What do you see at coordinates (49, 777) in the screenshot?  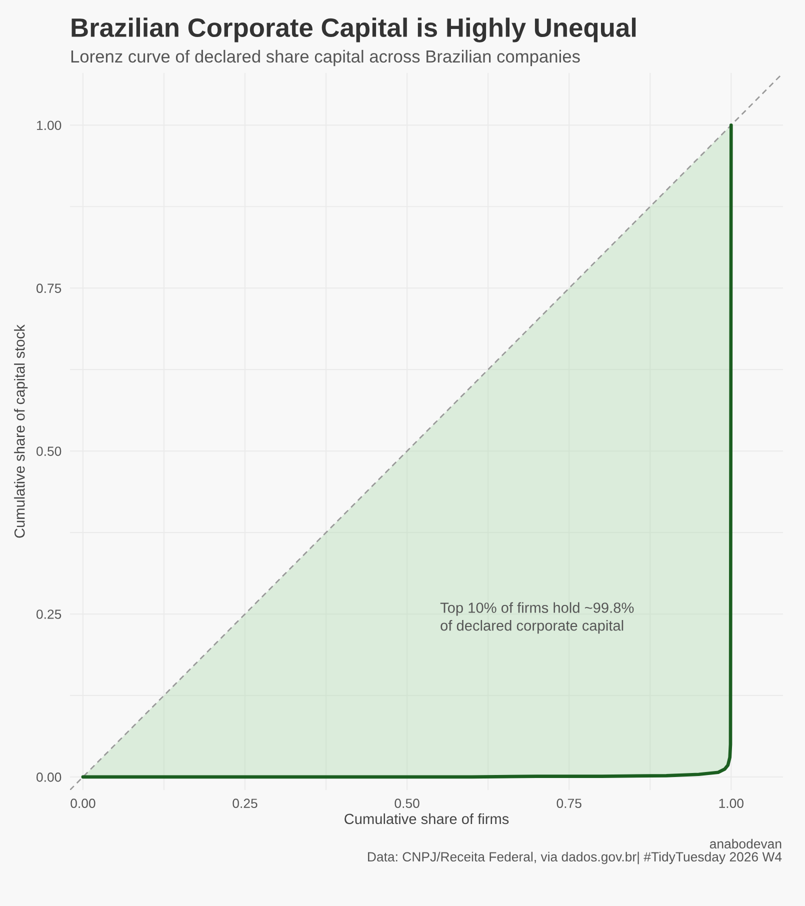 I see `y-tick-label: 0.00` at bounding box center [49, 777].